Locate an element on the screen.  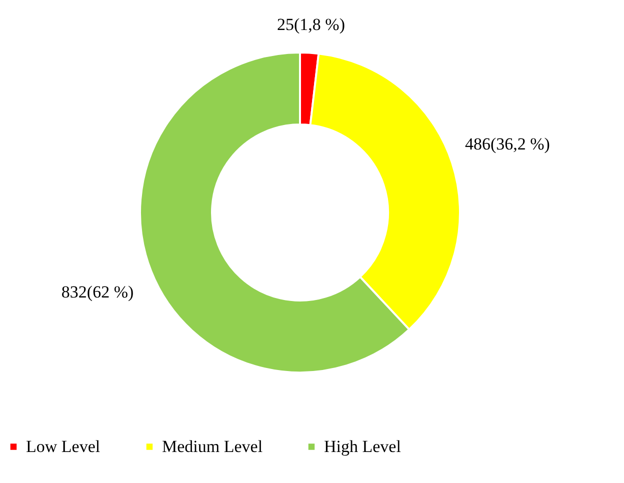
data-label: 486(36,2 %) is located at coordinates (507, 144).